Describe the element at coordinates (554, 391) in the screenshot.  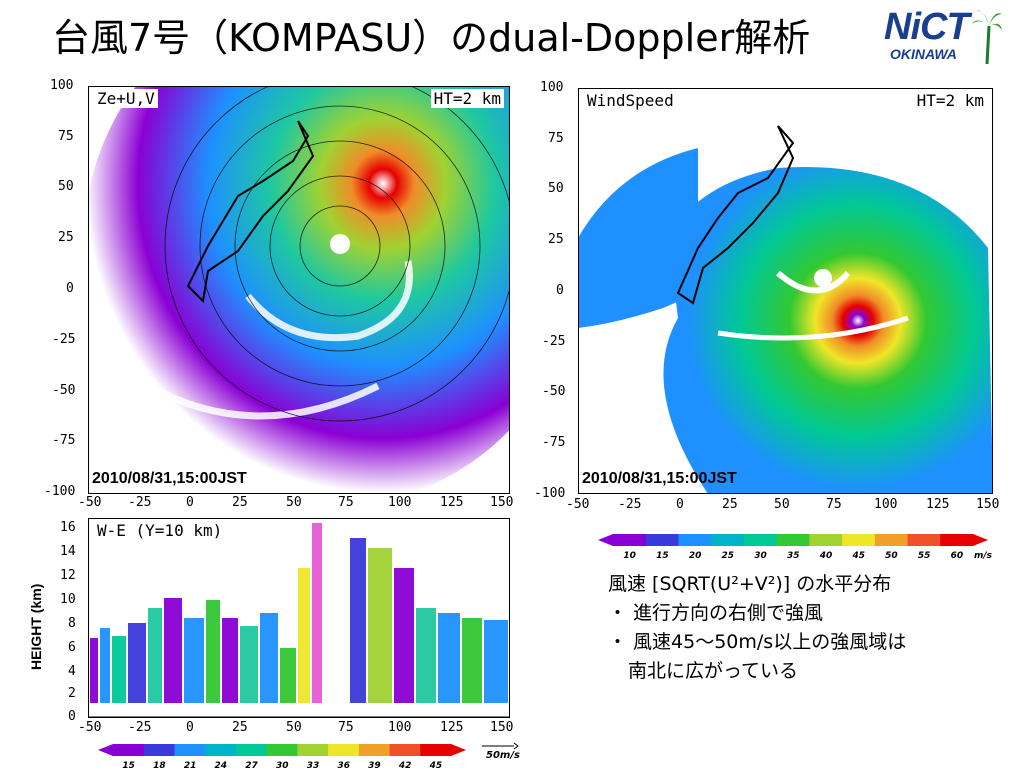
I see `y-tick: -50` at that location.